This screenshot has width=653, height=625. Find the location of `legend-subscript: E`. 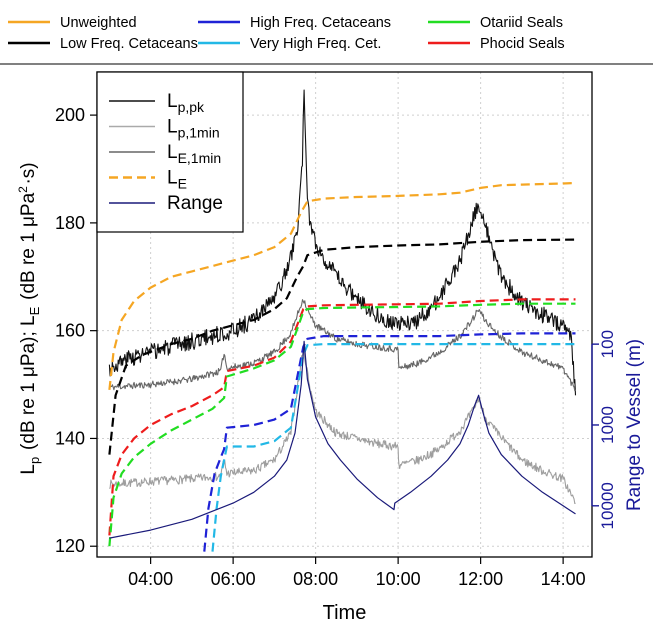

legend-subscript: E is located at coordinates (182, 184).